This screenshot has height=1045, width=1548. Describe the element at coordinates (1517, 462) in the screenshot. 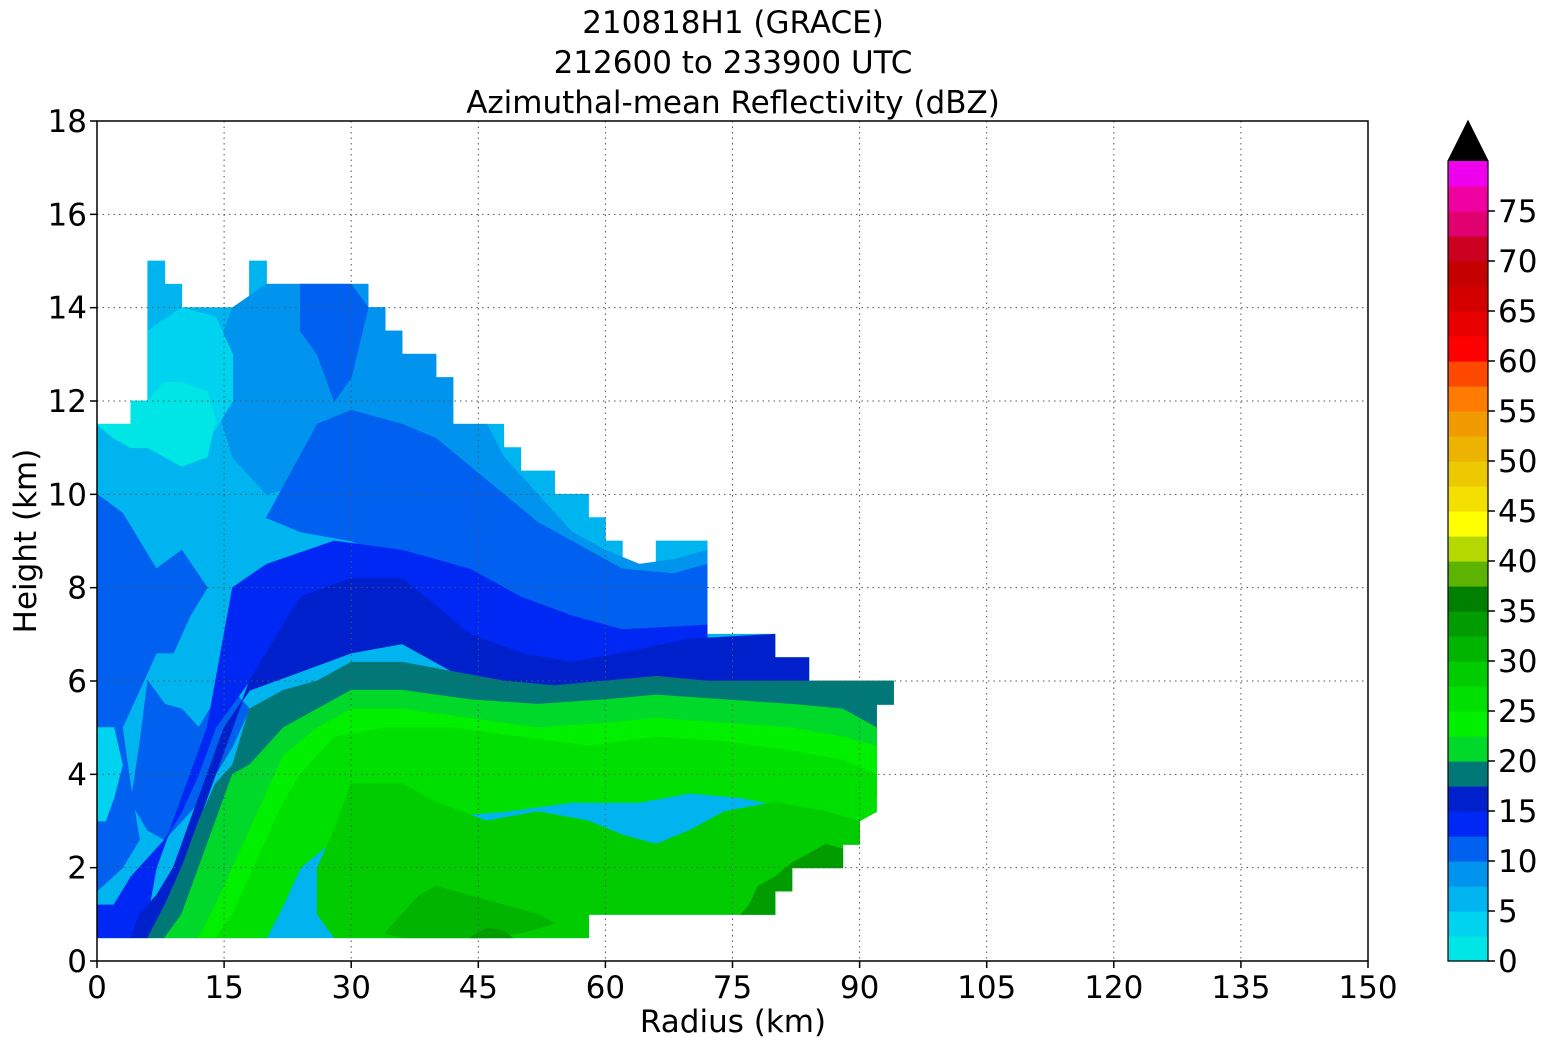

I see `colorbar-tick-label: 50` at that location.